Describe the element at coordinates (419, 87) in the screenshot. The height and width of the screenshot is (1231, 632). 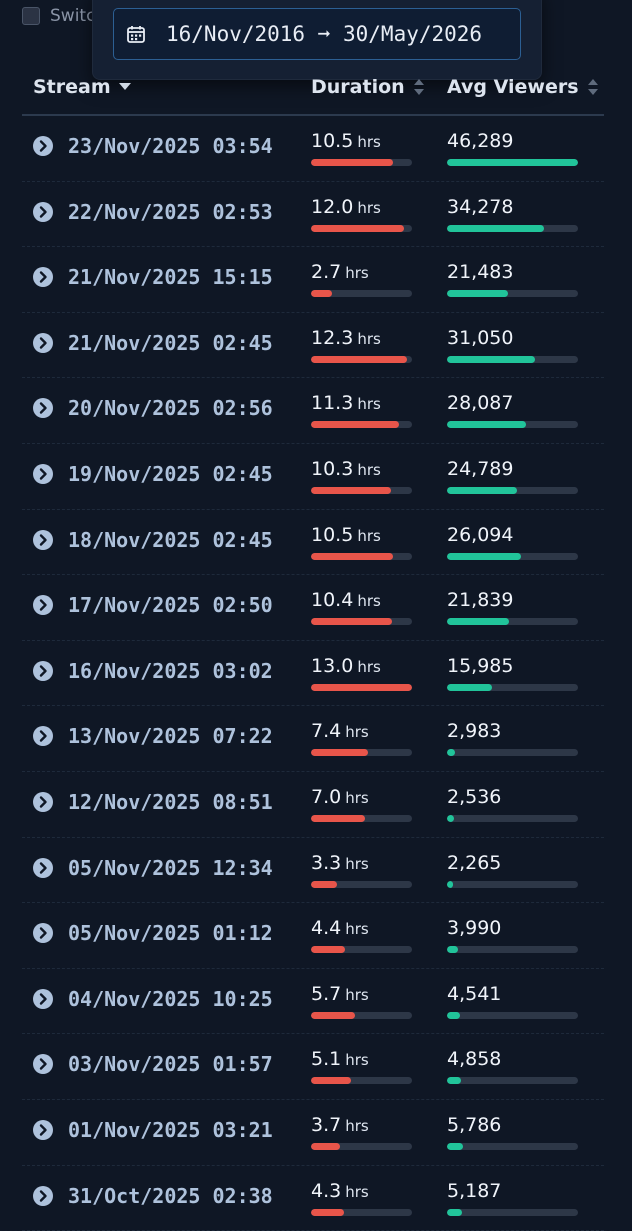
I see `sort-icon` at that location.